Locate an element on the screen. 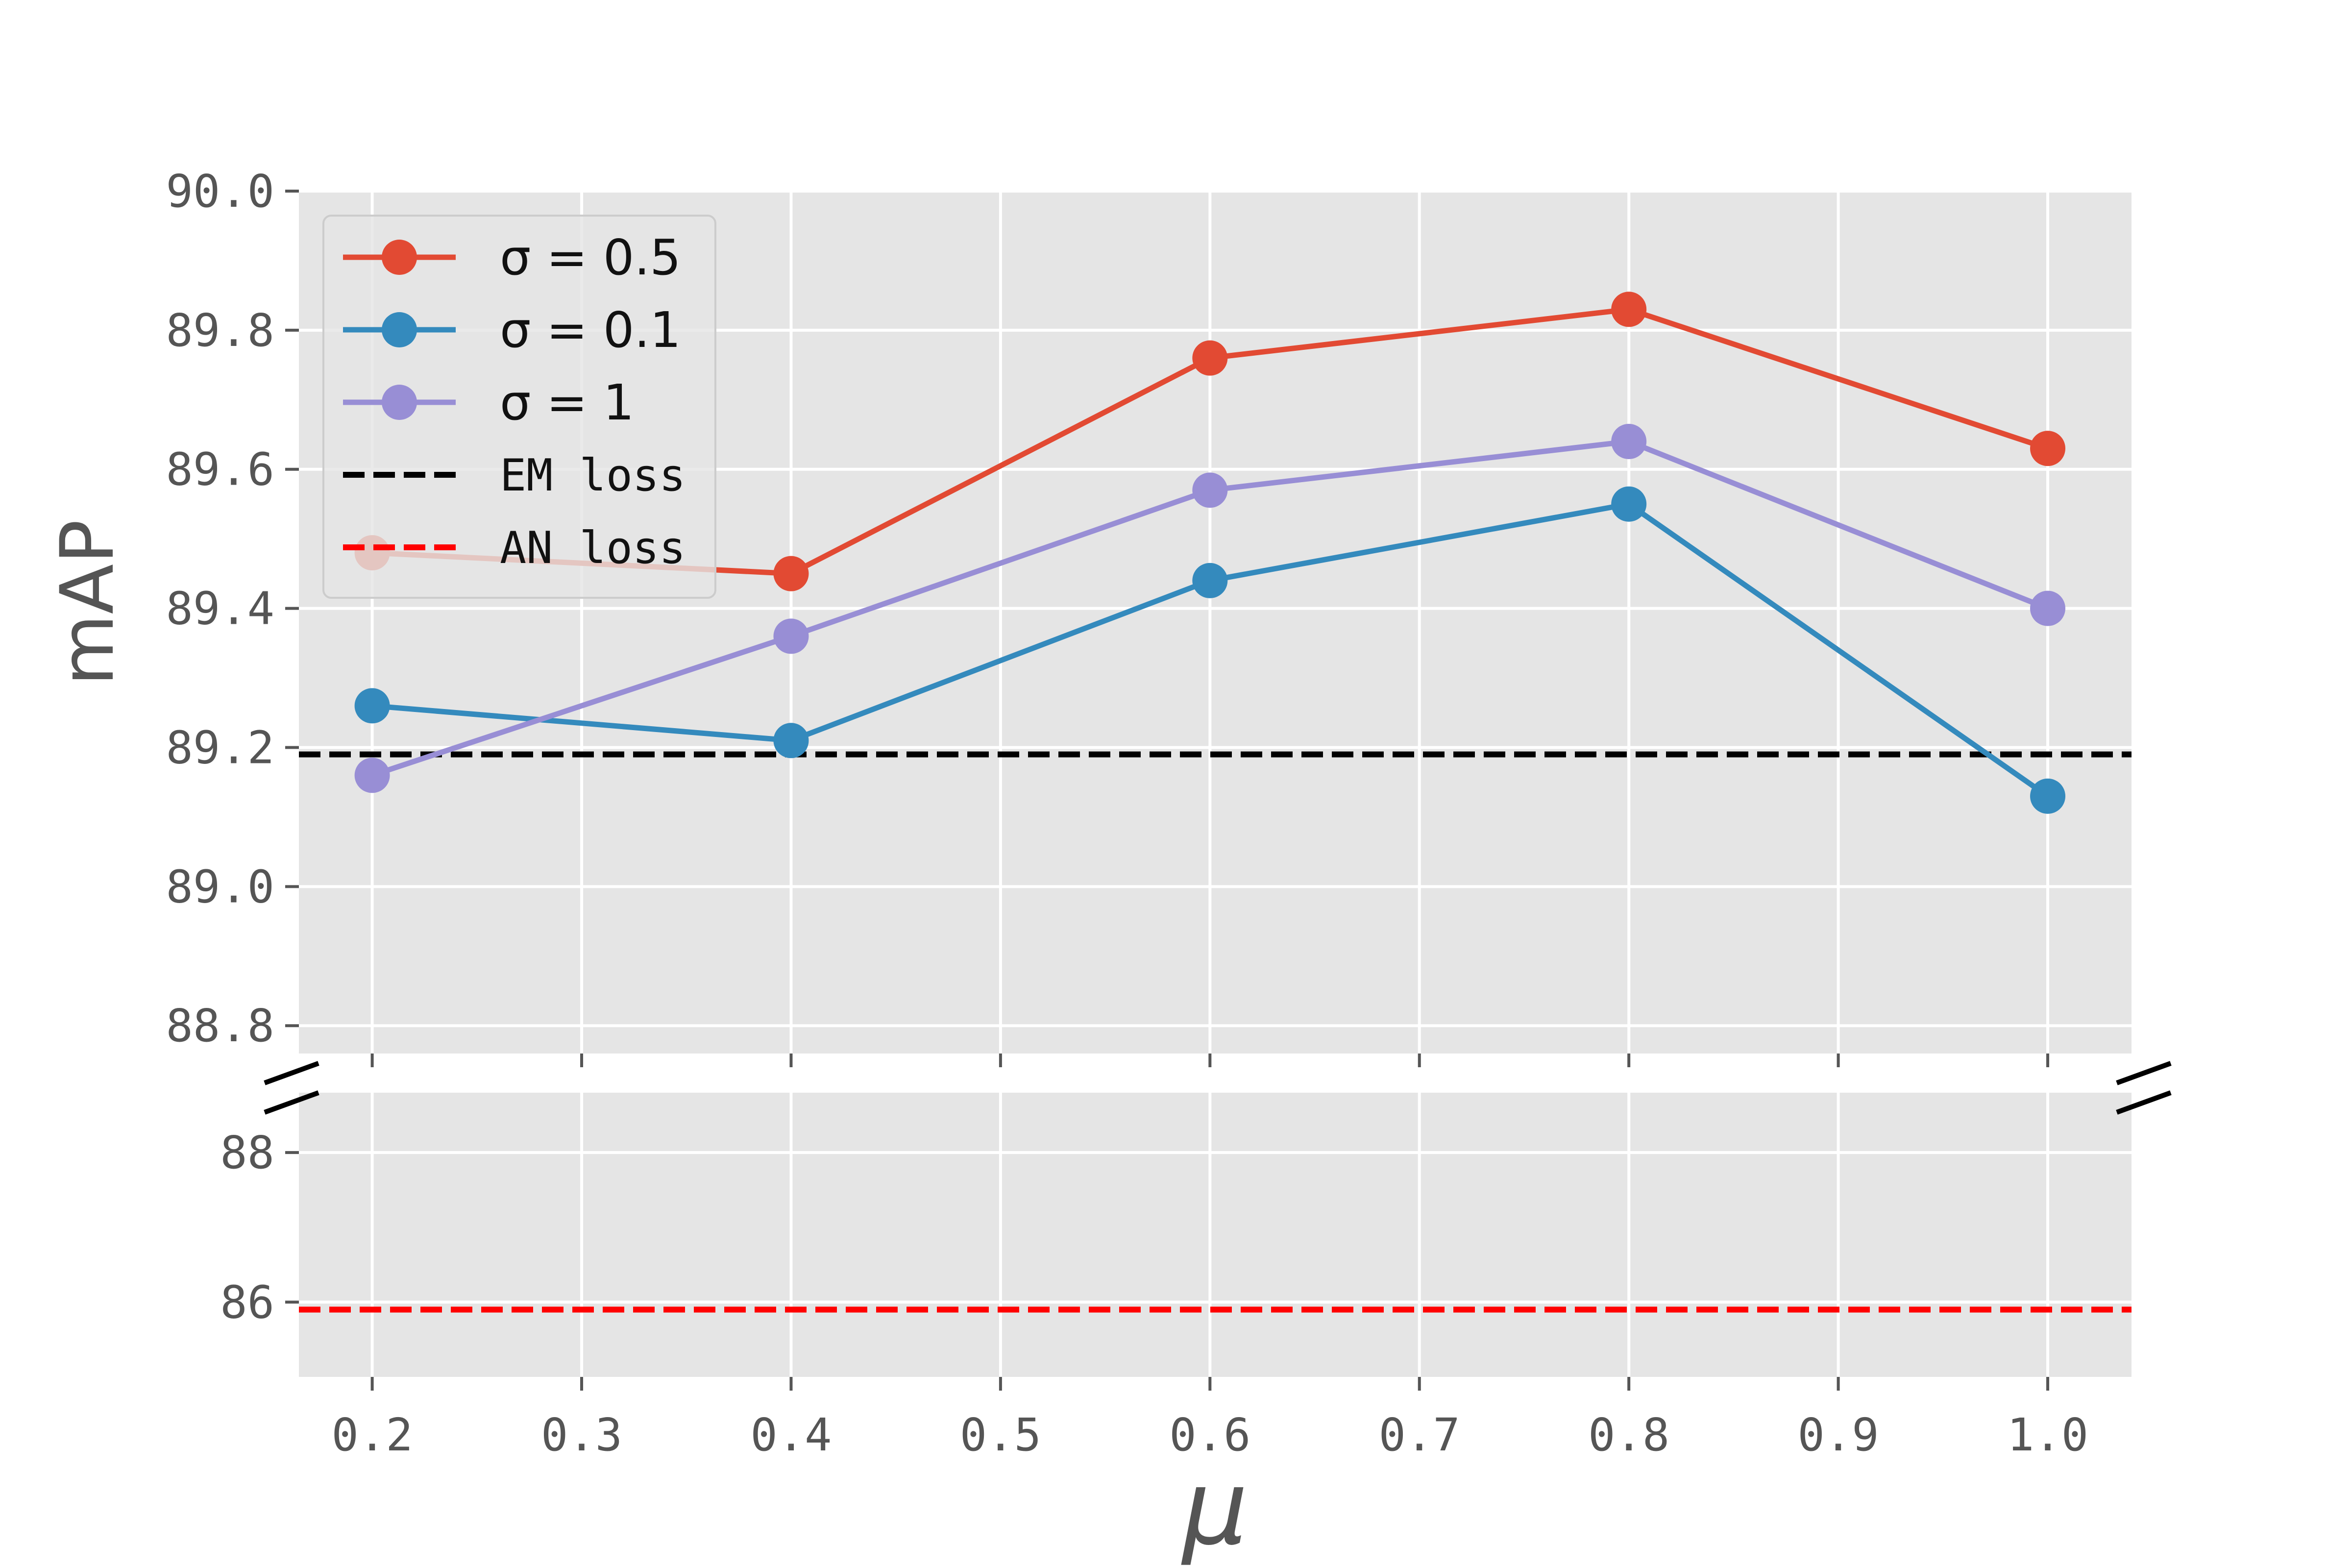 Image resolution: width=2352 pixels, height=1568 pixels. lower-plot-background is located at coordinates (1215, 1235).